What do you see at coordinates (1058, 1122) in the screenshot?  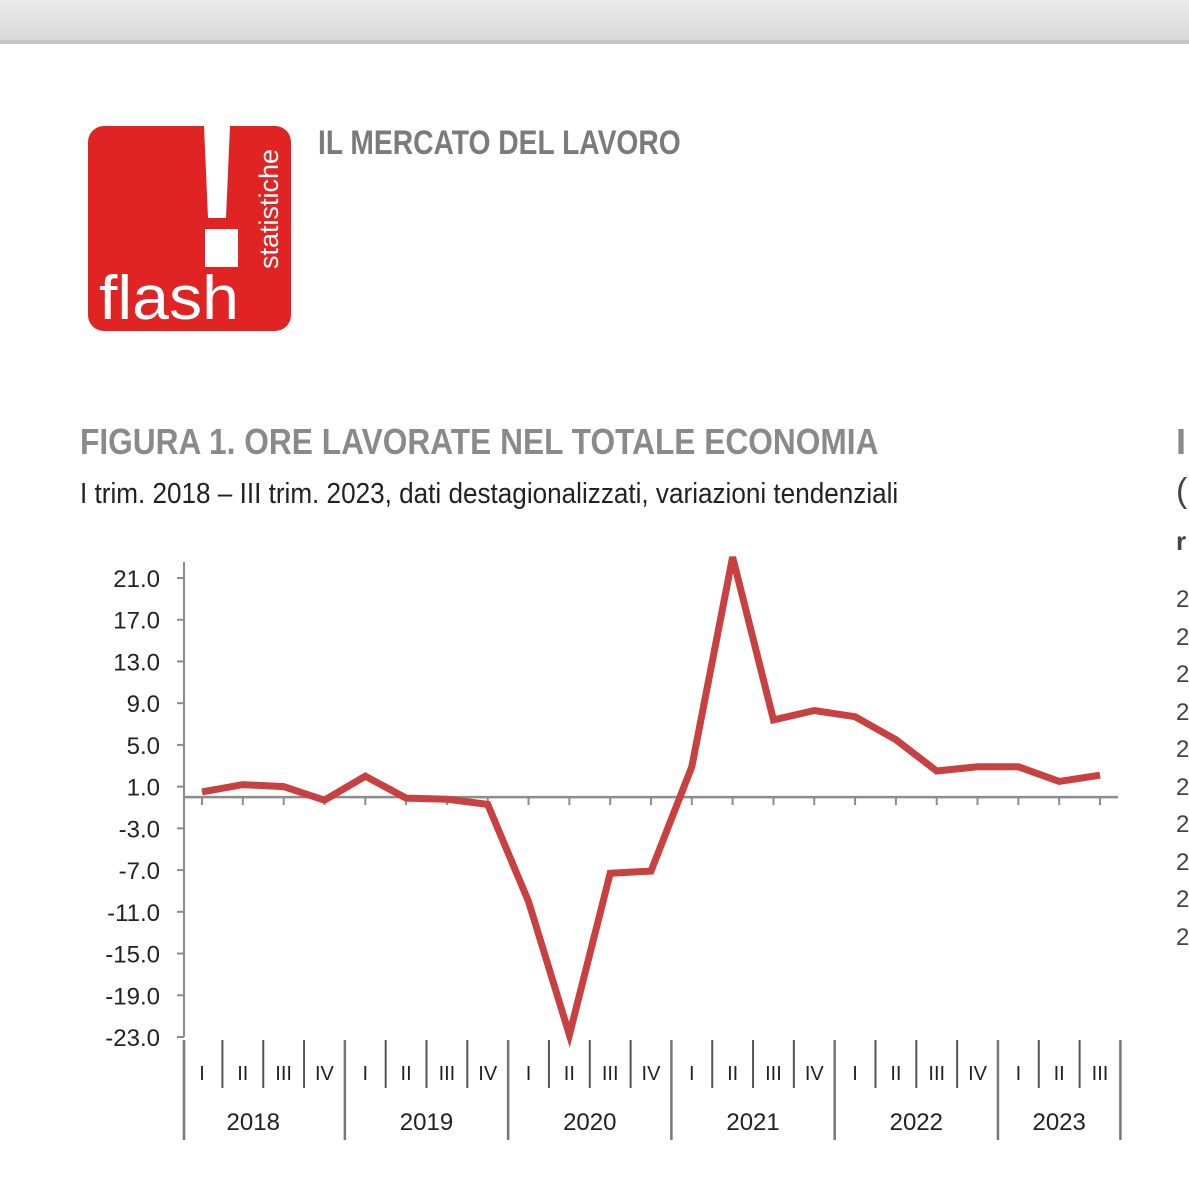 I see `x-year-label: 2023` at bounding box center [1058, 1122].